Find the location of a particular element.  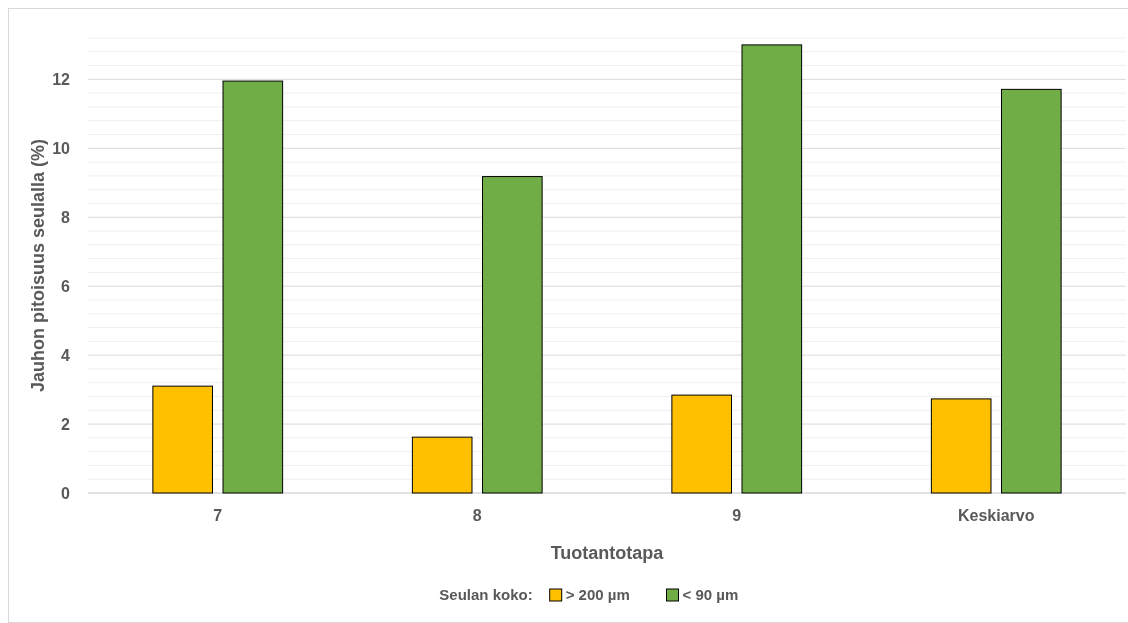

x-tick-label: 9 is located at coordinates (737, 515).